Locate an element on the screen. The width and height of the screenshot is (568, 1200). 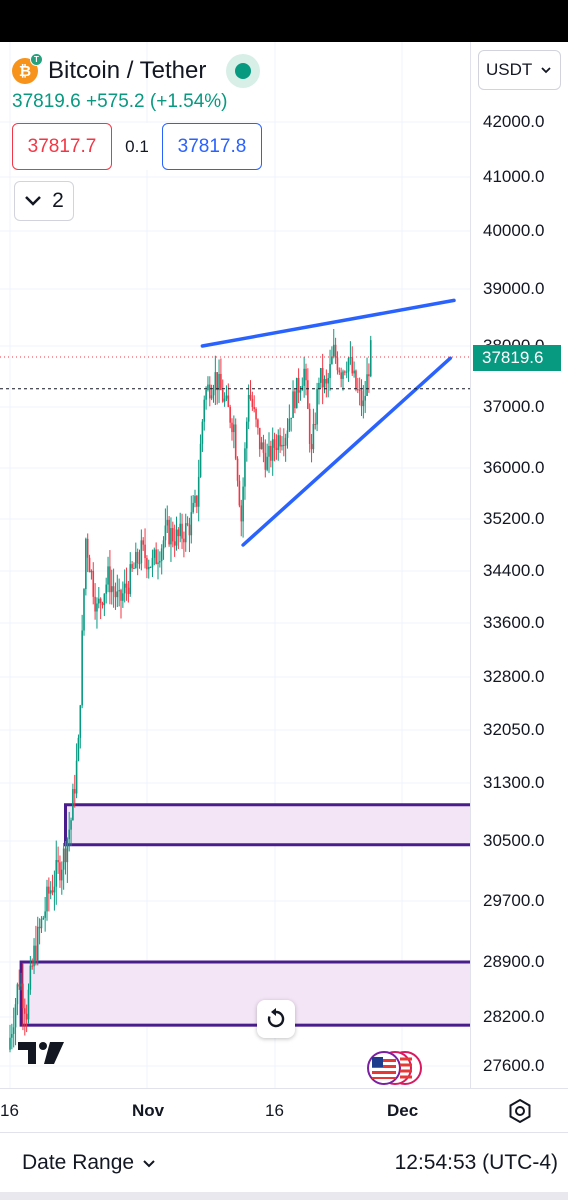
date-range-button: Date Range is located at coordinates (89, 1163).